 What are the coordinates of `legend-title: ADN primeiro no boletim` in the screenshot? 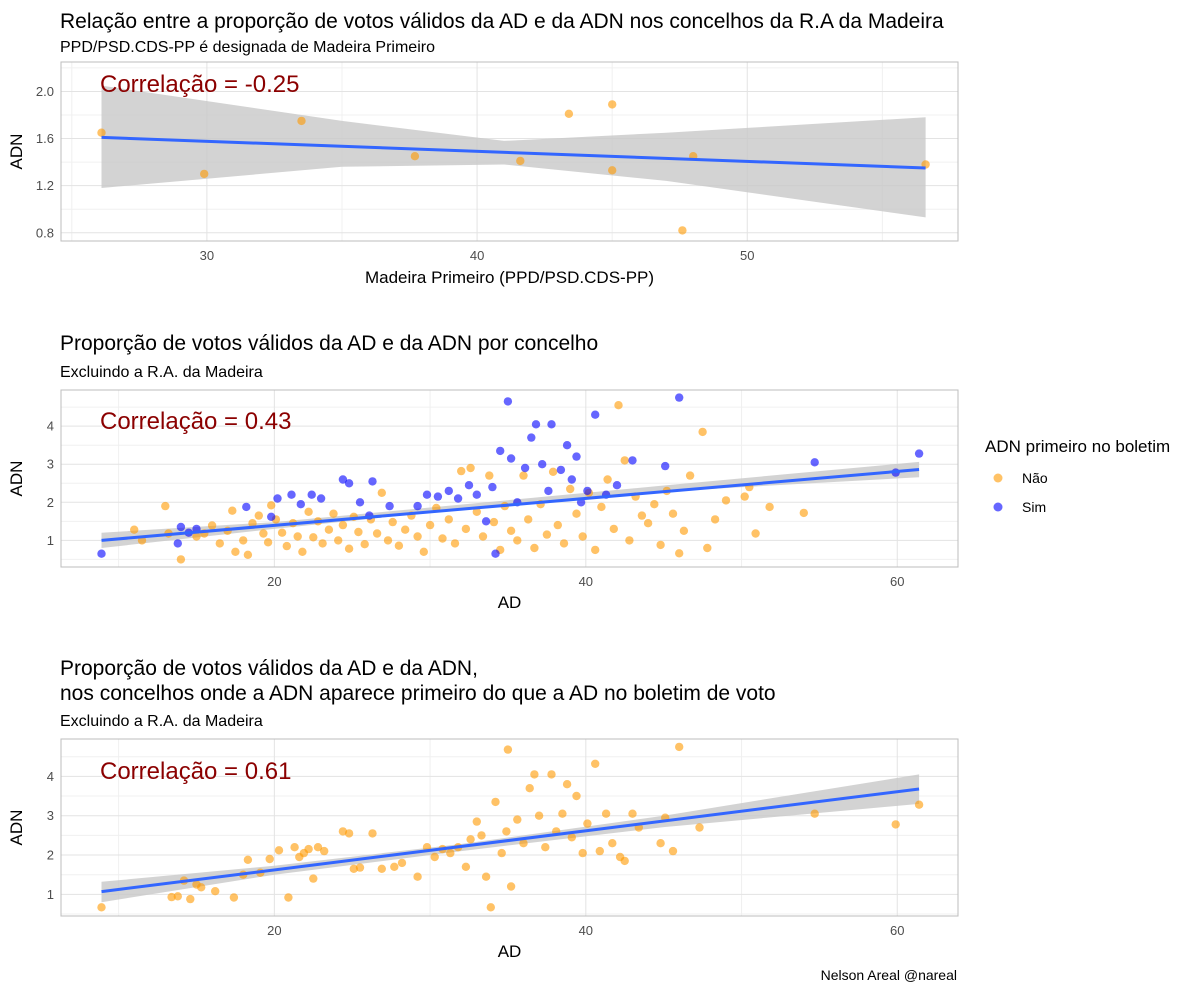 It's located at (1077, 446).